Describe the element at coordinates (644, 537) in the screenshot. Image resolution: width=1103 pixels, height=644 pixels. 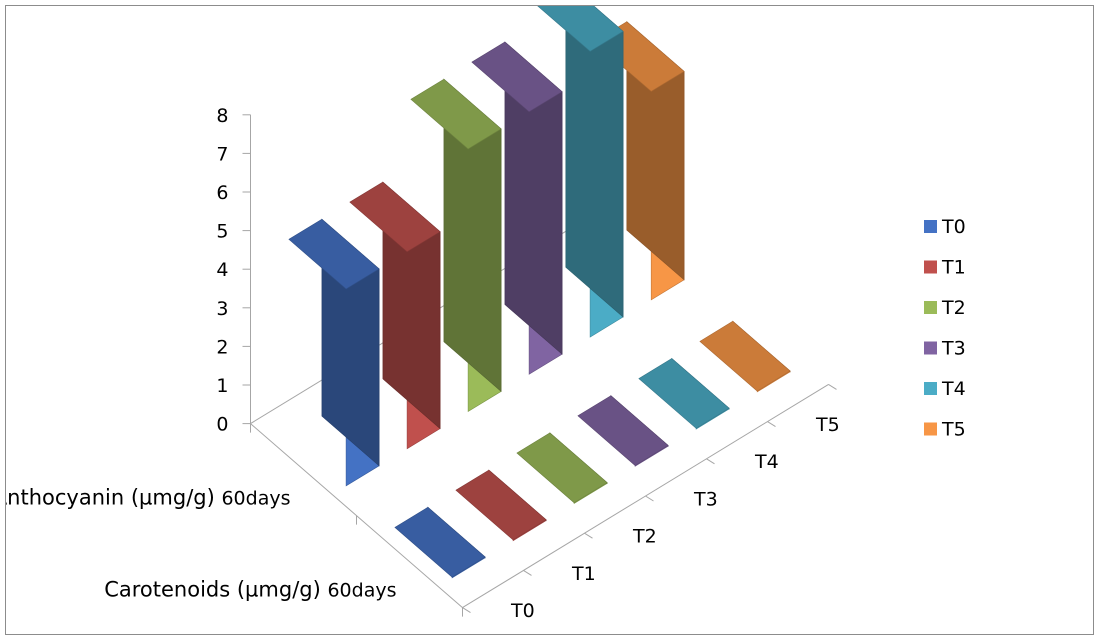
I see `depth-tick-label: T2` at that location.